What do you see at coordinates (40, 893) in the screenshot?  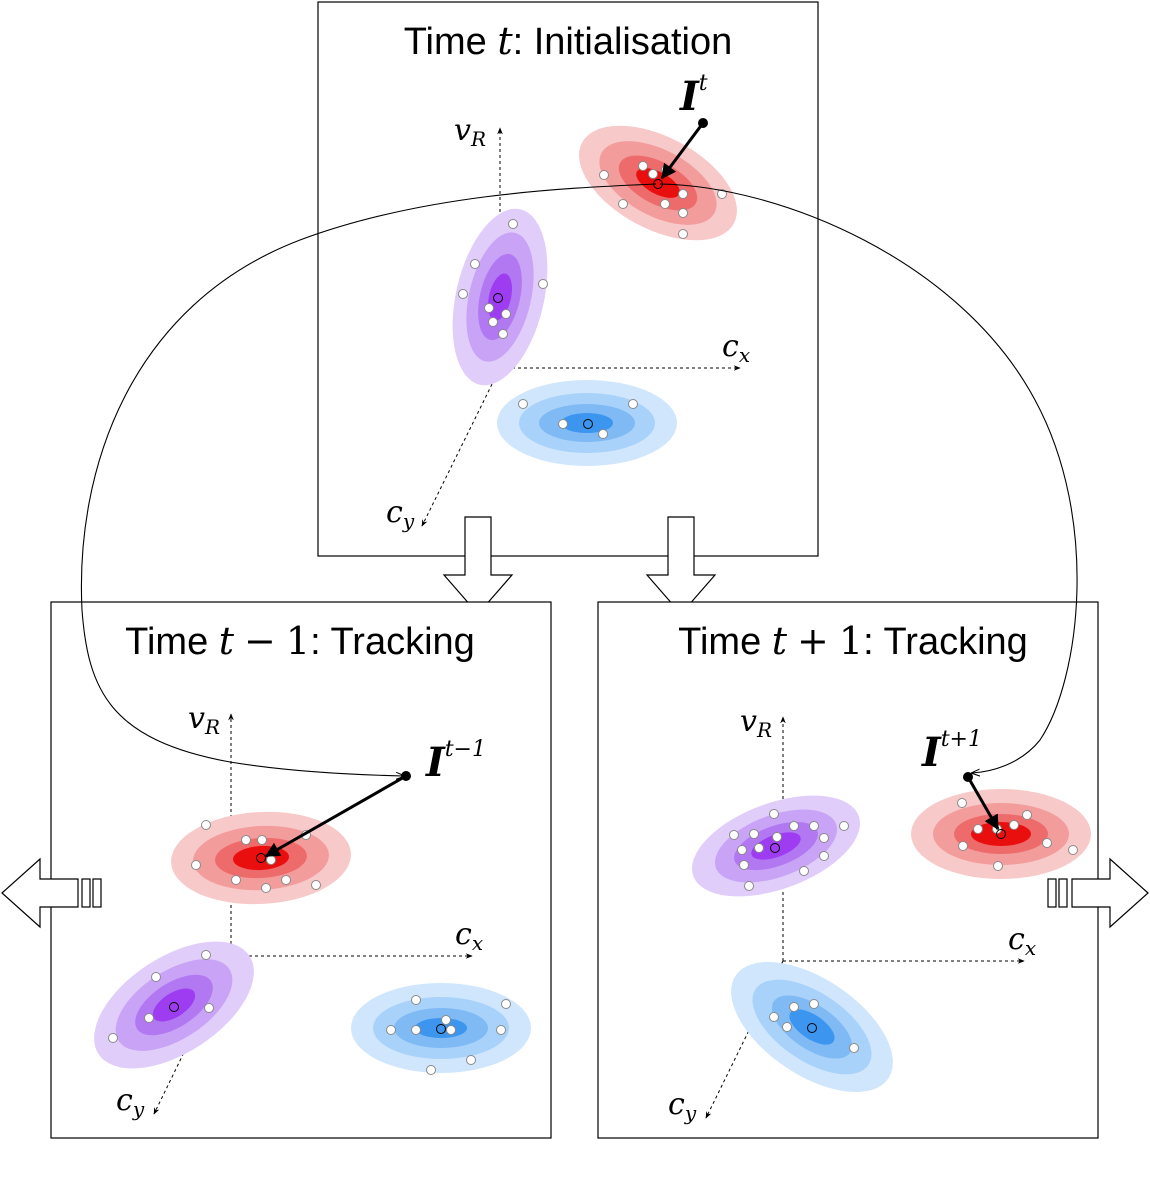 I see `play-backward-arrow` at bounding box center [40, 893].